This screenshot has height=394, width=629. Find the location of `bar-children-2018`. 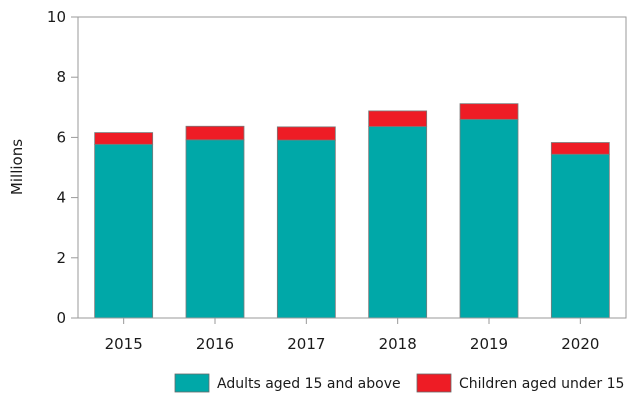

bar-children-2018 is located at coordinates (398, 118).